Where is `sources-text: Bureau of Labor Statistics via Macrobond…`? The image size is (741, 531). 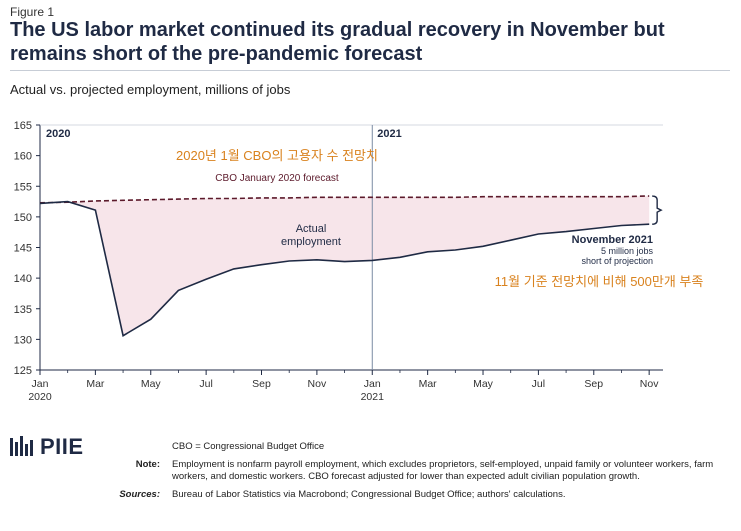
sources-text: Bureau of Labor Statistics via Macrobond… is located at coordinates (369, 494).